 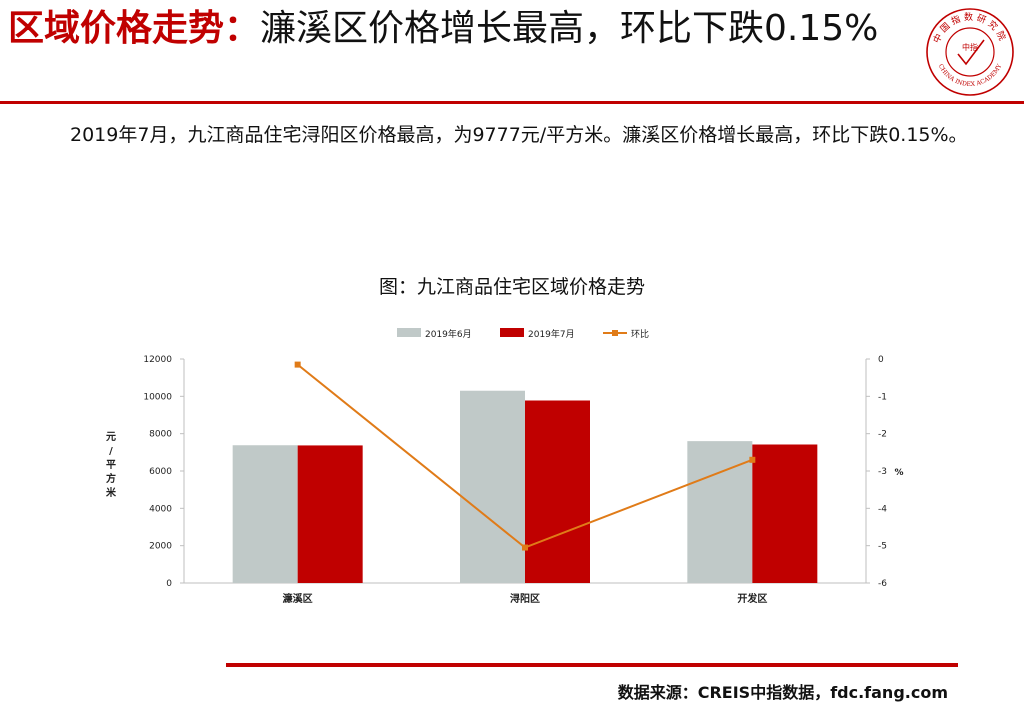 I want to click on y-tick-label: 10000, so click(x=157, y=397).